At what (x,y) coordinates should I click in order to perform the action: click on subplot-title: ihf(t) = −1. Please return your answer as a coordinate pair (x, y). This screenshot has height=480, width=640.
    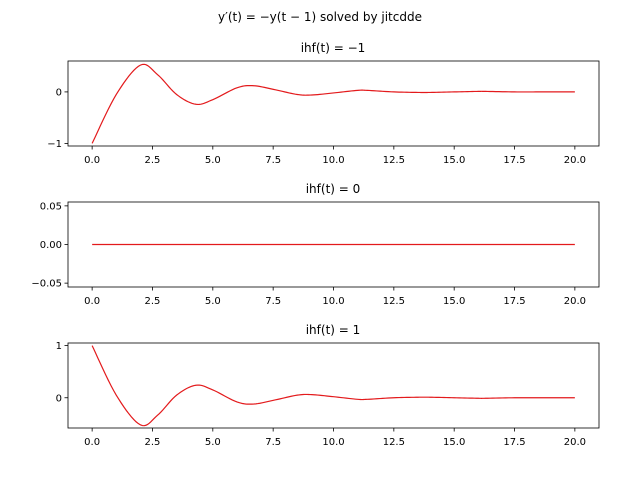
    Looking at the image, I should click on (333, 48).